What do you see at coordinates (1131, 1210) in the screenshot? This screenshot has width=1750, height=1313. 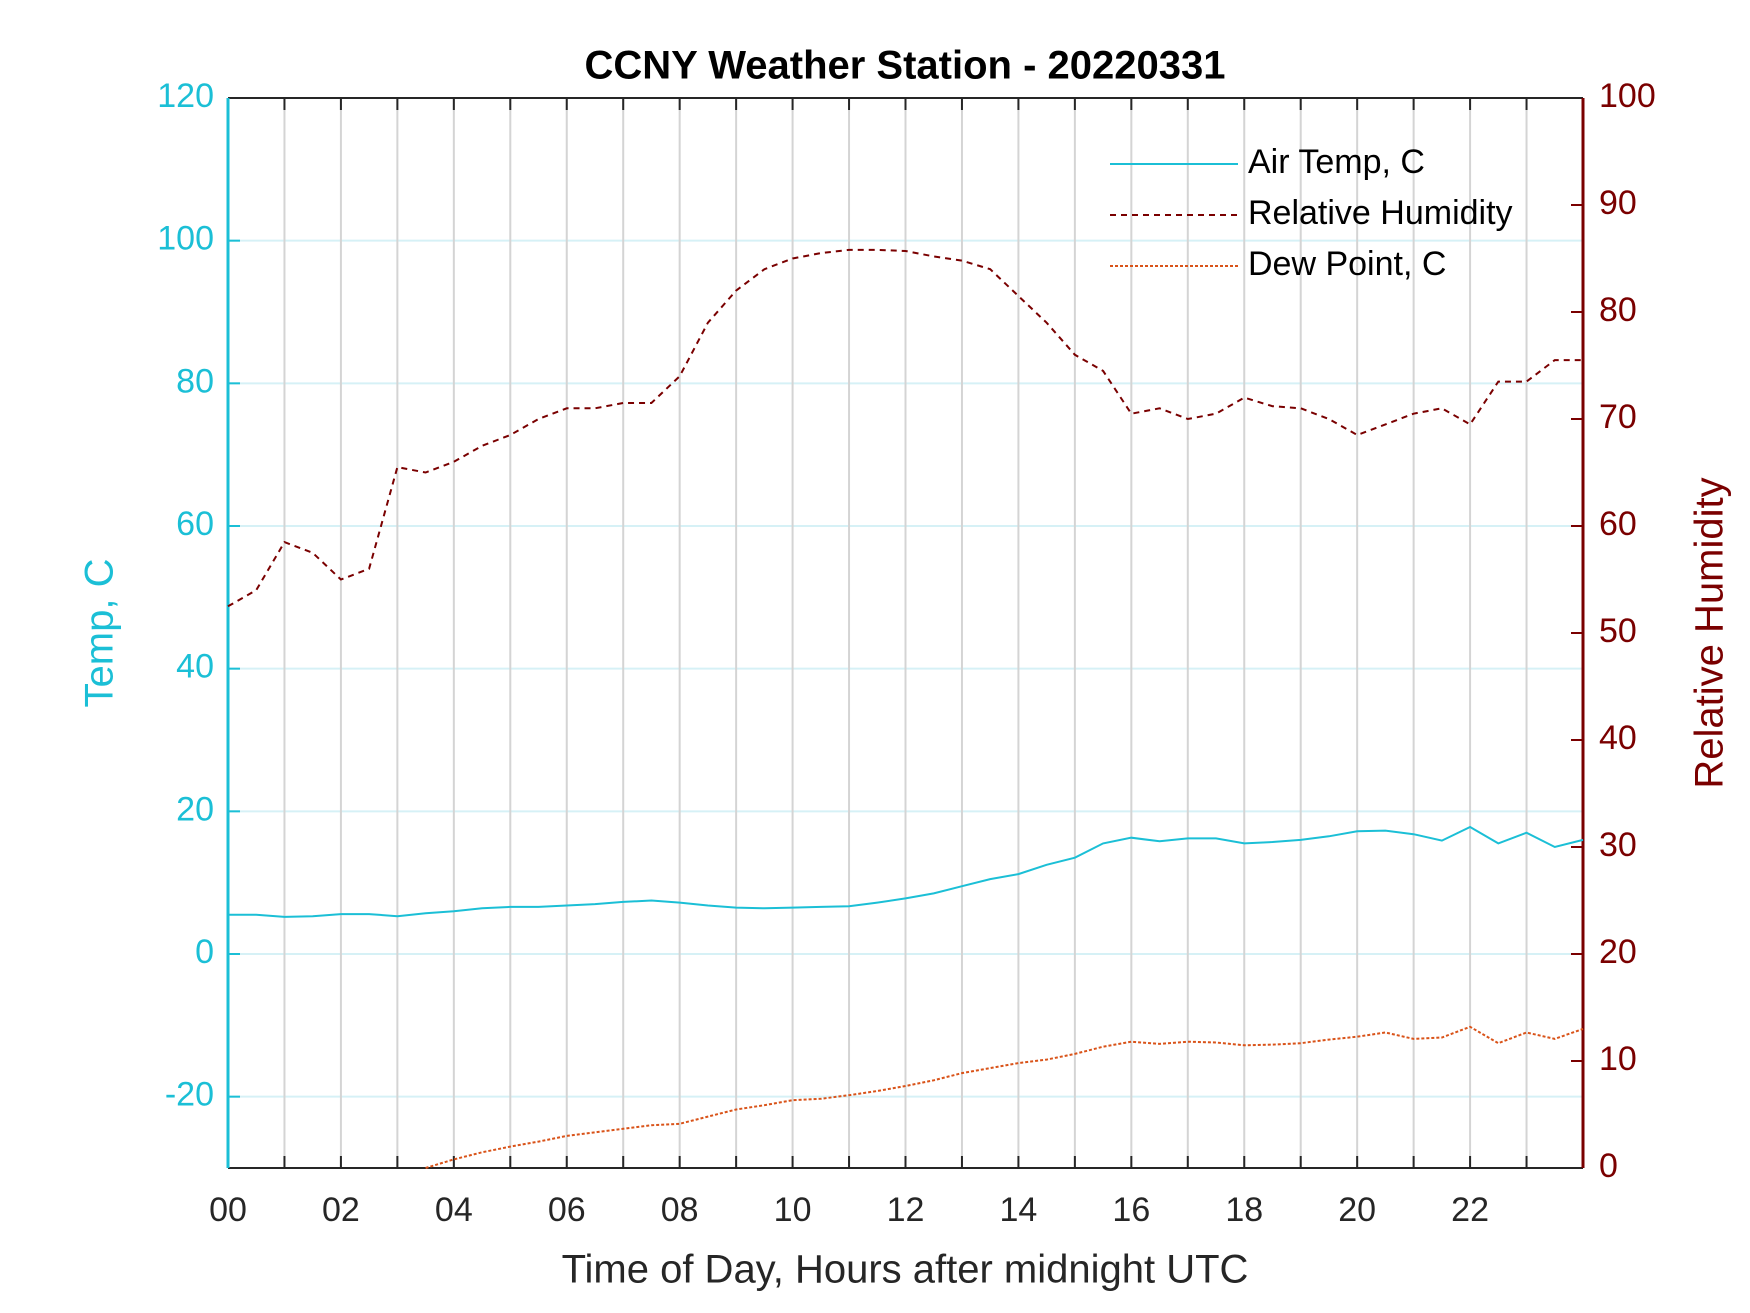 I see `x-tick-label: 16` at bounding box center [1131, 1210].